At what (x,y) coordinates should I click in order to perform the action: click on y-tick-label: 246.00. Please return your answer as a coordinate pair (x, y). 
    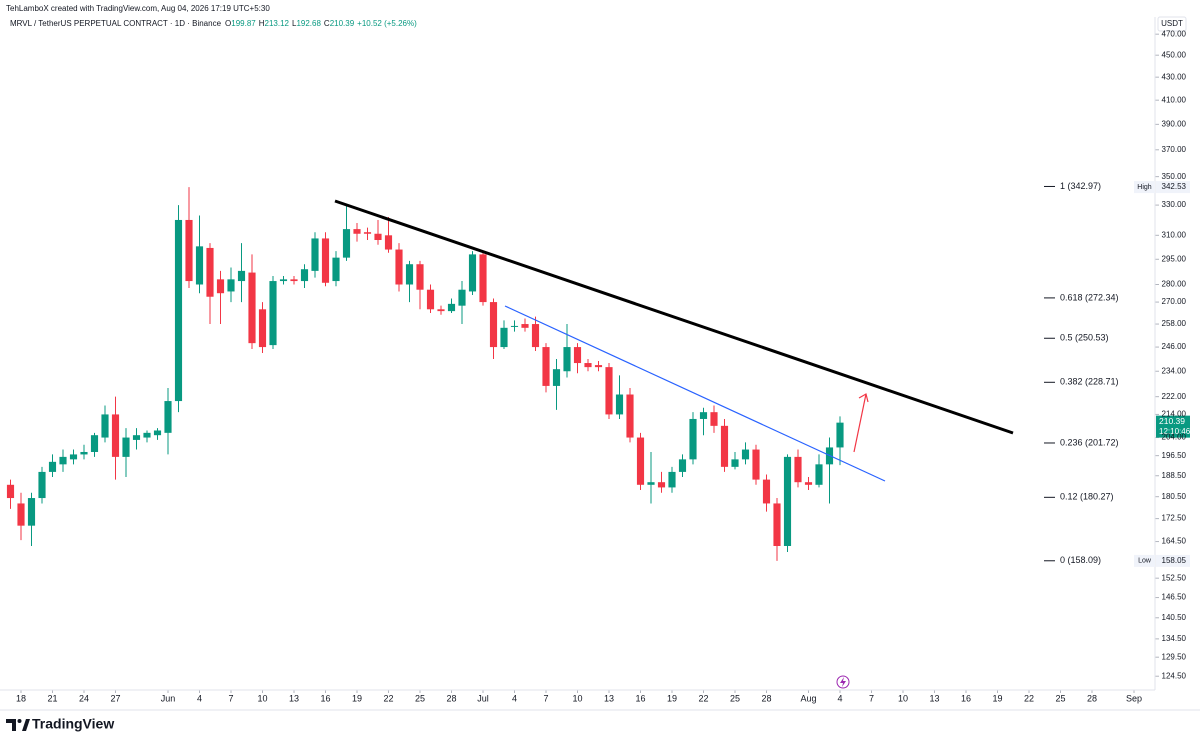
    Looking at the image, I should click on (1174, 346).